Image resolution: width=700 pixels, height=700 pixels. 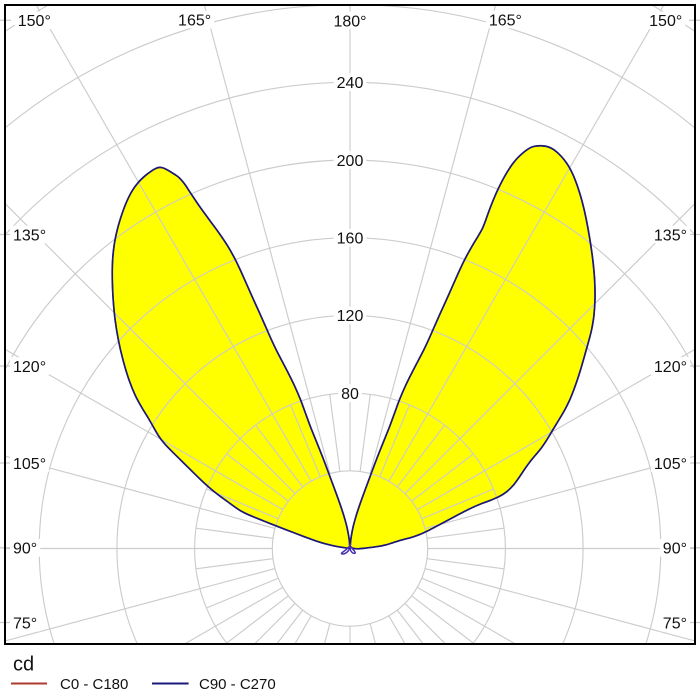 What do you see at coordinates (350, 83) in the screenshot?
I see `svg-text: 240` at bounding box center [350, 83].